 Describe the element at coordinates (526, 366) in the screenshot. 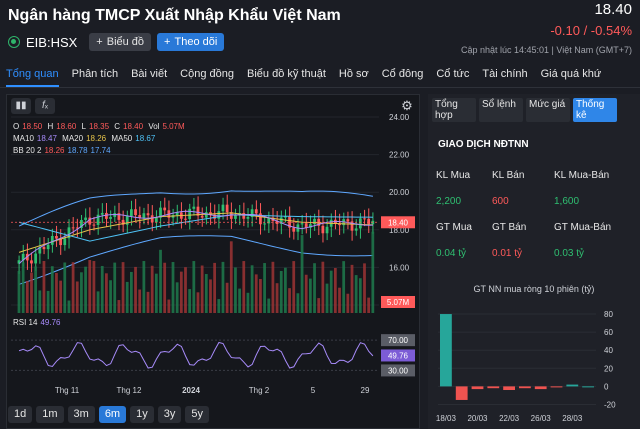

I see `net-buy-chart: 80 60 40 20 0 -20 18/03 20/03 22/03 26/03 28/03` at that location.